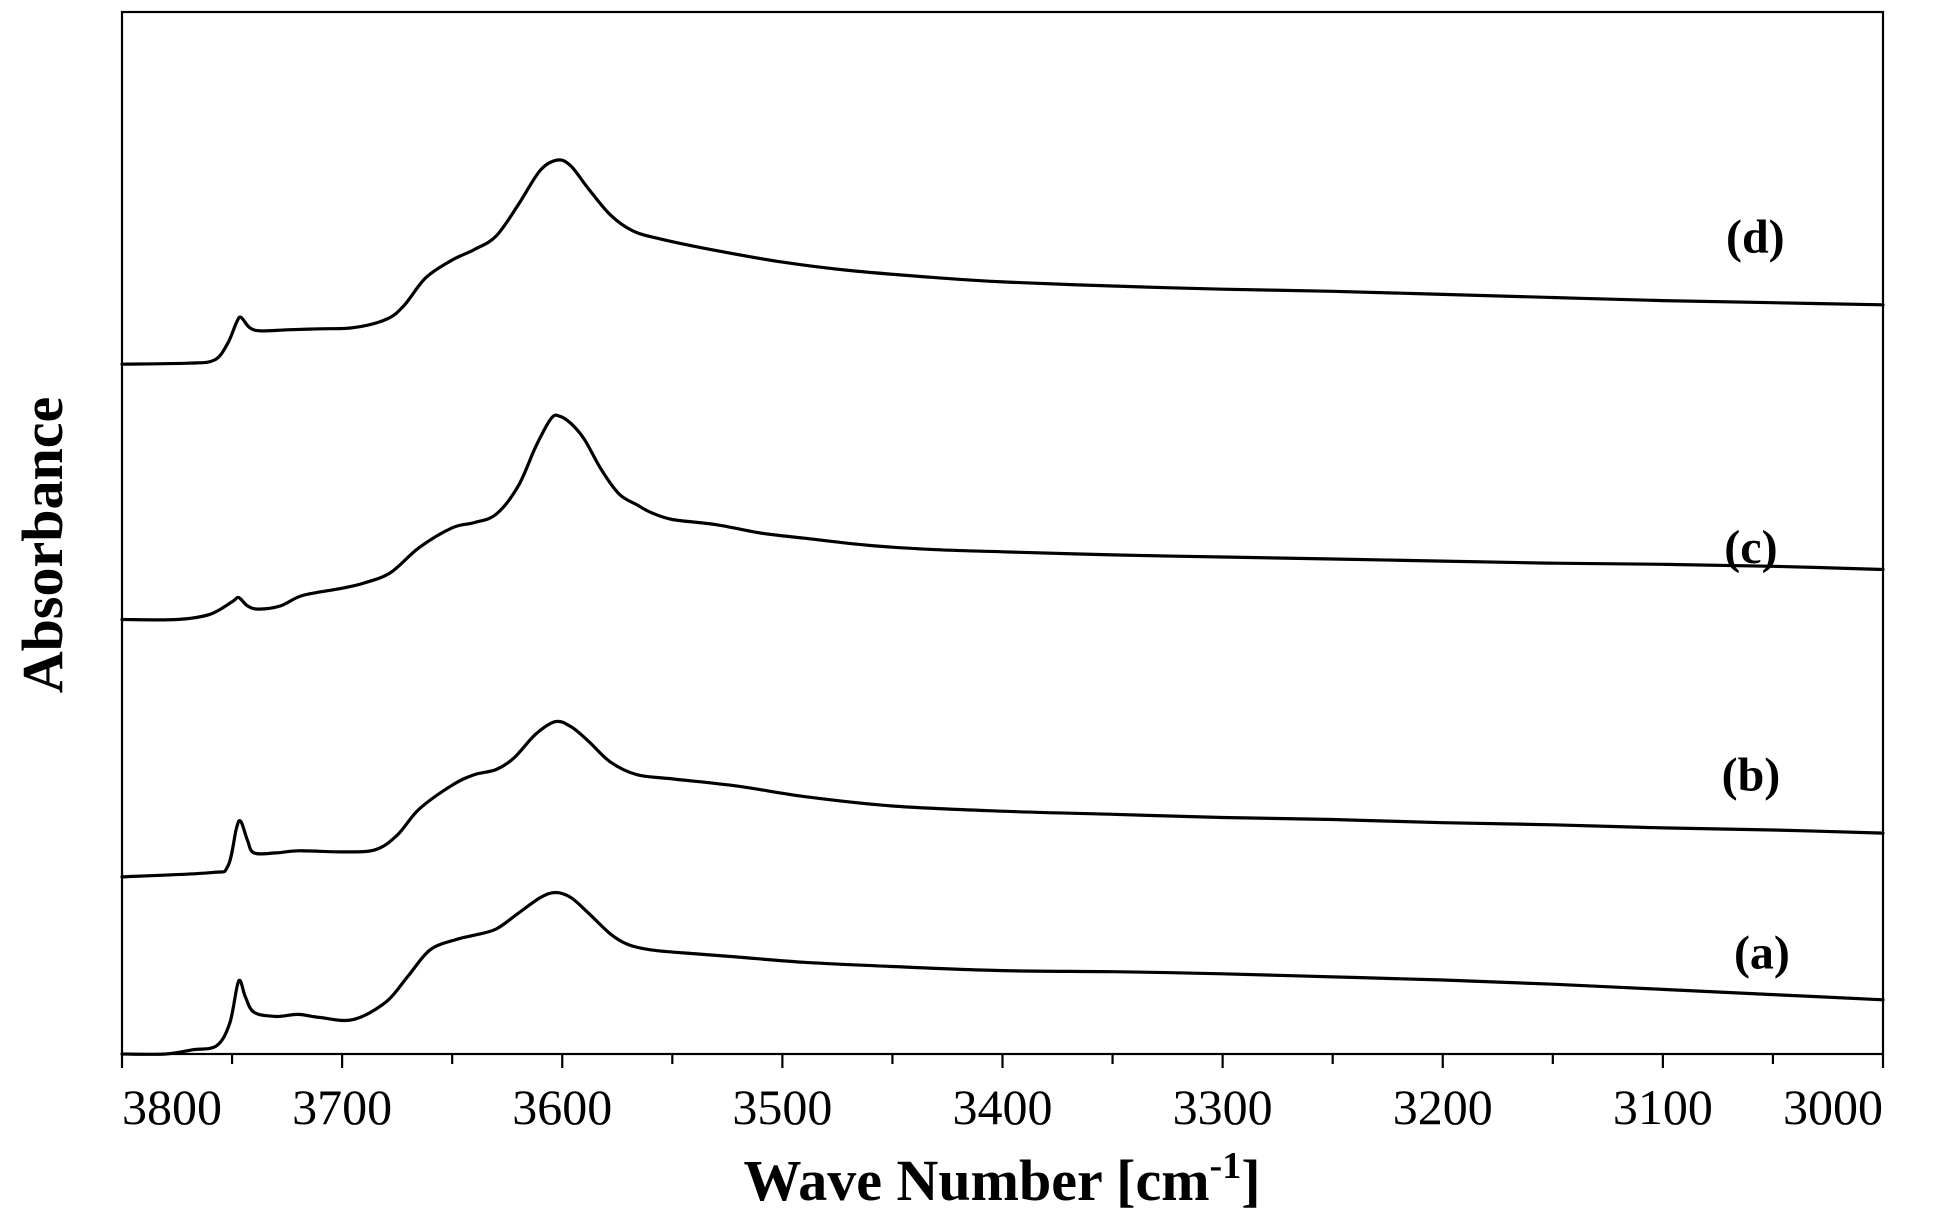 The image size is (1944, 1226). What do you see at coordinates (1003, 1107) in the screenshot?
I see `x-tick-label: 3400` at bounding box center [1003, 1107].